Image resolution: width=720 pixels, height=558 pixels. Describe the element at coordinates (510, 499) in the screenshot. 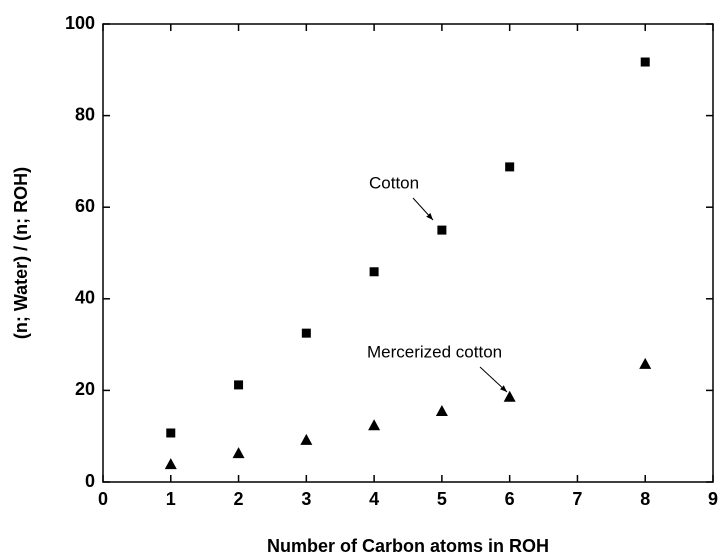

I see `x-tick-label: 6` at that location.